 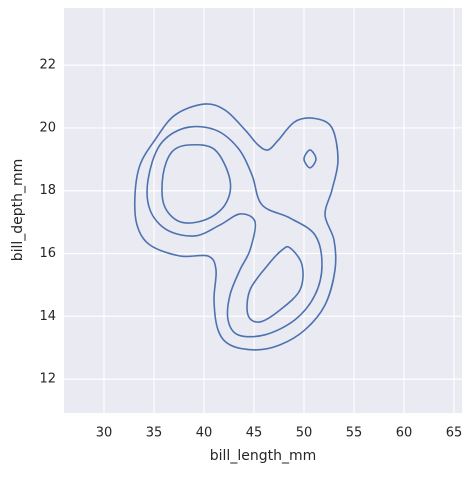 What do you see at coordinates (263, 456) in the screenshot?
I see `x-axis-label: bill_length_mm` at bounding box center [263, 456].